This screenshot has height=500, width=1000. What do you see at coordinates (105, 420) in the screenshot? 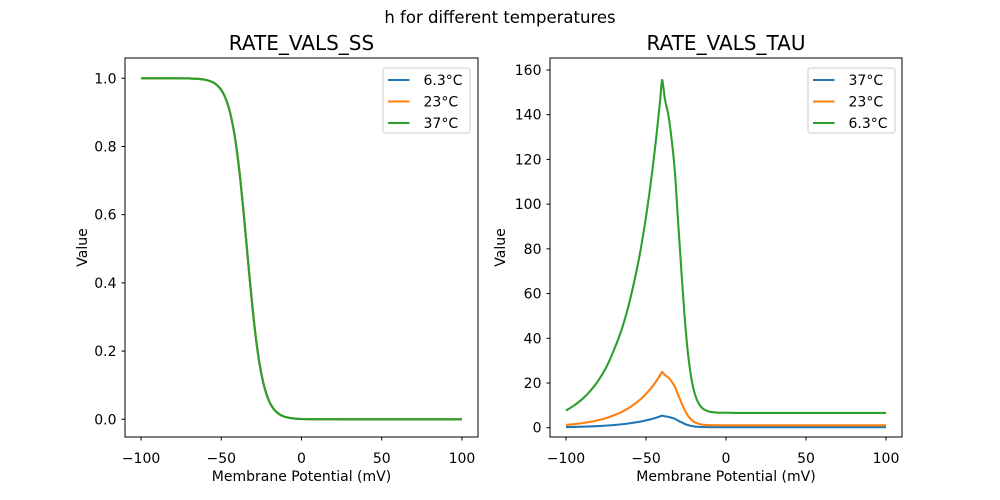
I see `y-tick-label: 0.0` at bounding box center [105, 420].